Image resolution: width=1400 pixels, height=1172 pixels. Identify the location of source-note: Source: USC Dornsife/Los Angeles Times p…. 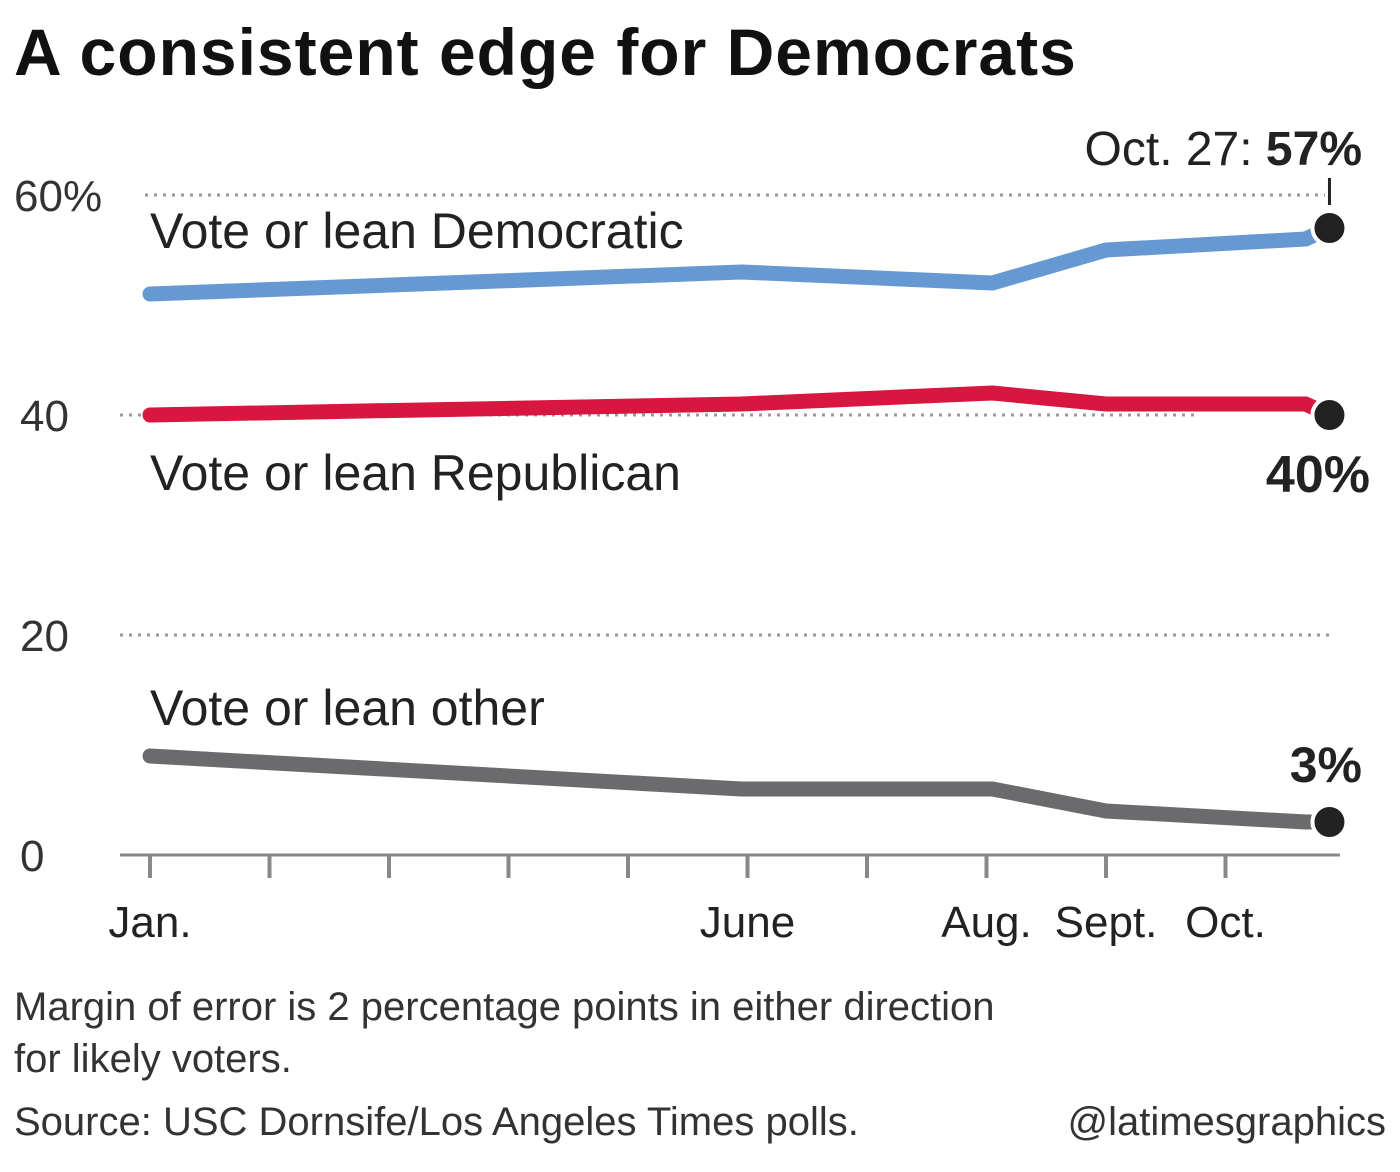
(436, 1122).